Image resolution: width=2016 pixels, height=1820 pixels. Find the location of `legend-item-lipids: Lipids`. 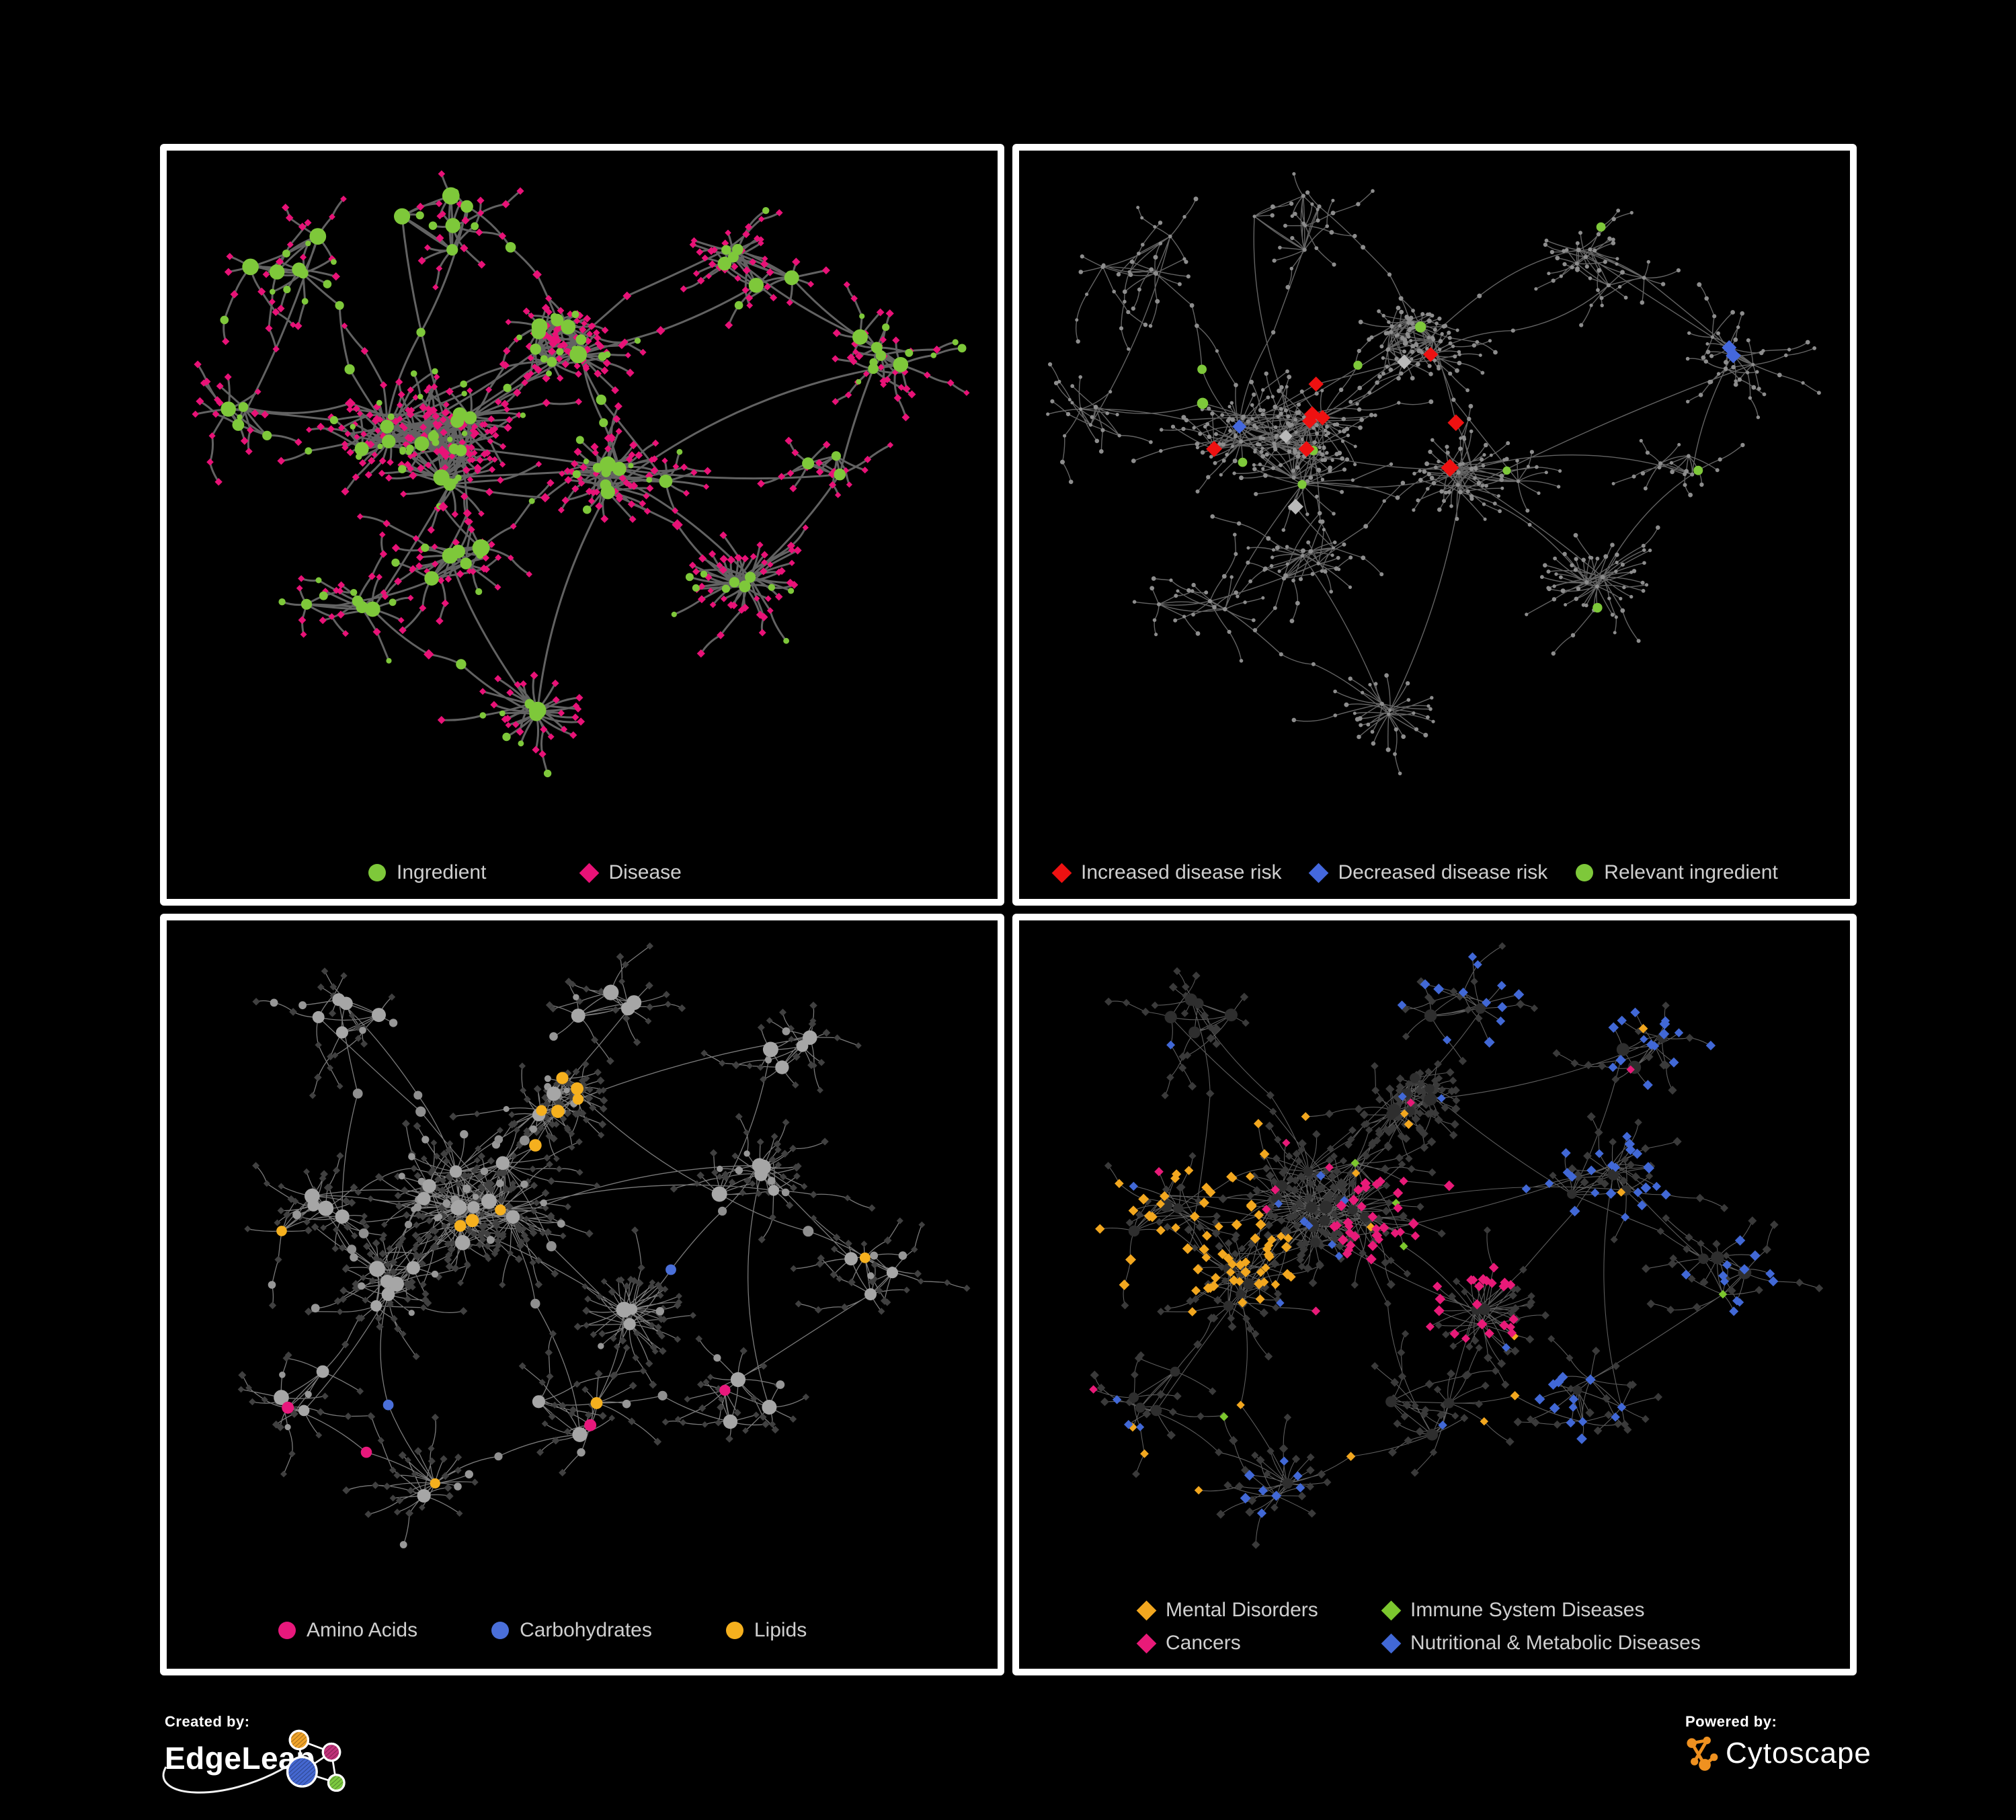

legend-item-lipids: Lipids is located at coordinates (766, 1630).